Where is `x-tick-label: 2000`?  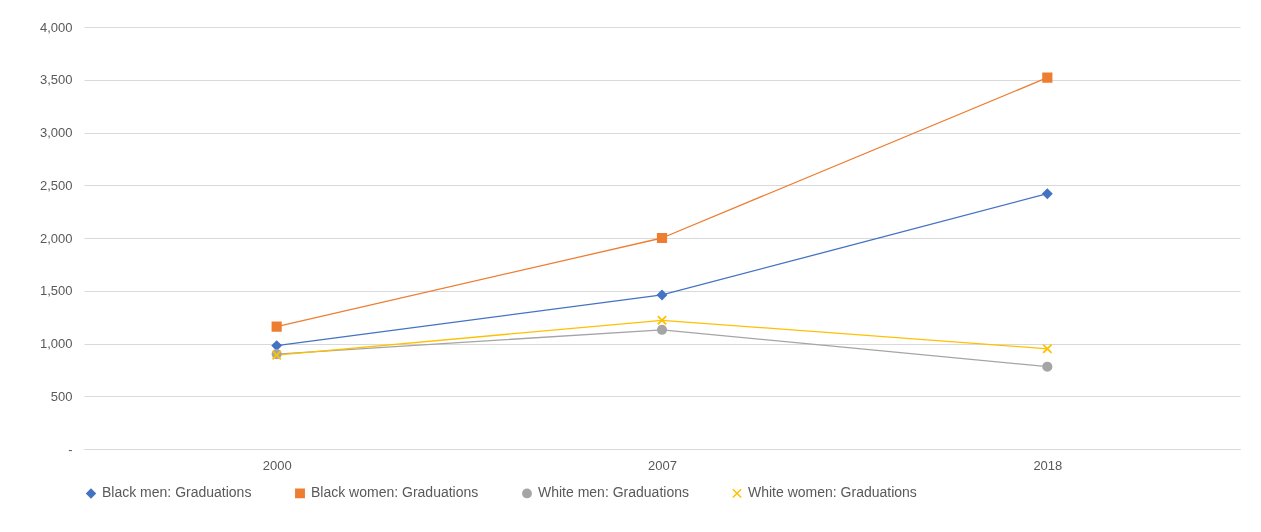 x-tick-label: 2000 is located at coordinates (277, 465).